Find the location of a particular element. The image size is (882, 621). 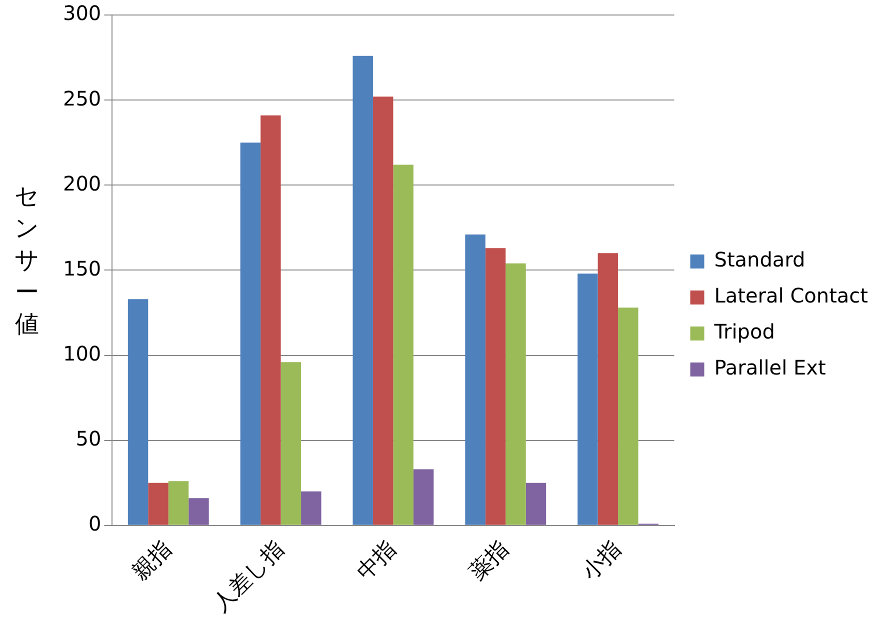

x-tick-label: 中指 is located at coordinates (377, 561).